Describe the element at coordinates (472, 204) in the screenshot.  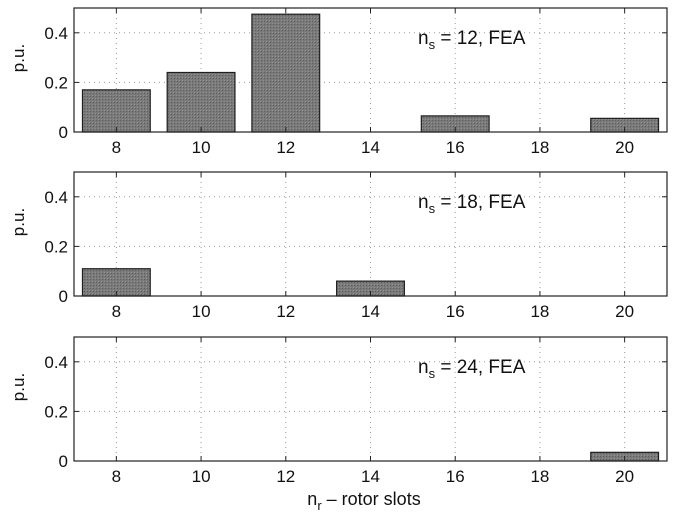
I see `panel-annotation: ns = 18, FEA` at that location.